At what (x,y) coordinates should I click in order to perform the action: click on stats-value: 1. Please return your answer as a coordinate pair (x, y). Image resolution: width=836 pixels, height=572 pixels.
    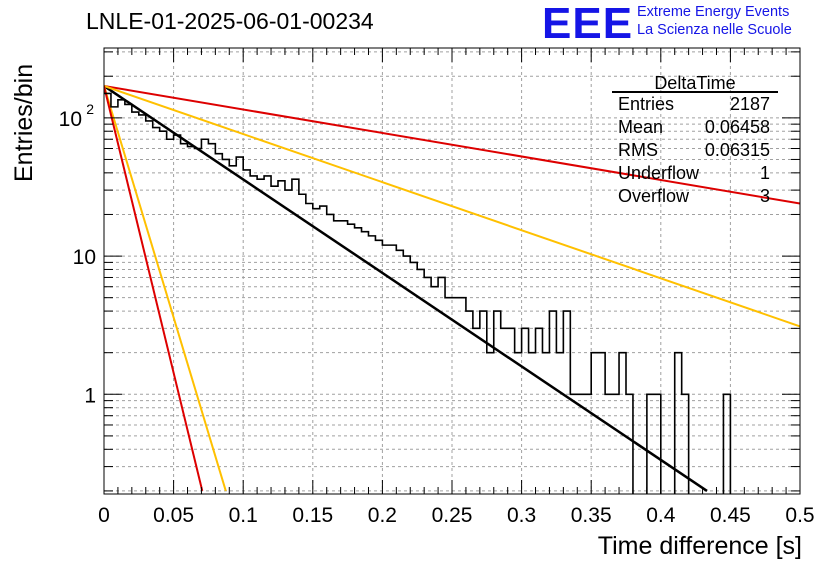
    Looking at the image, I should click on (765, 173).